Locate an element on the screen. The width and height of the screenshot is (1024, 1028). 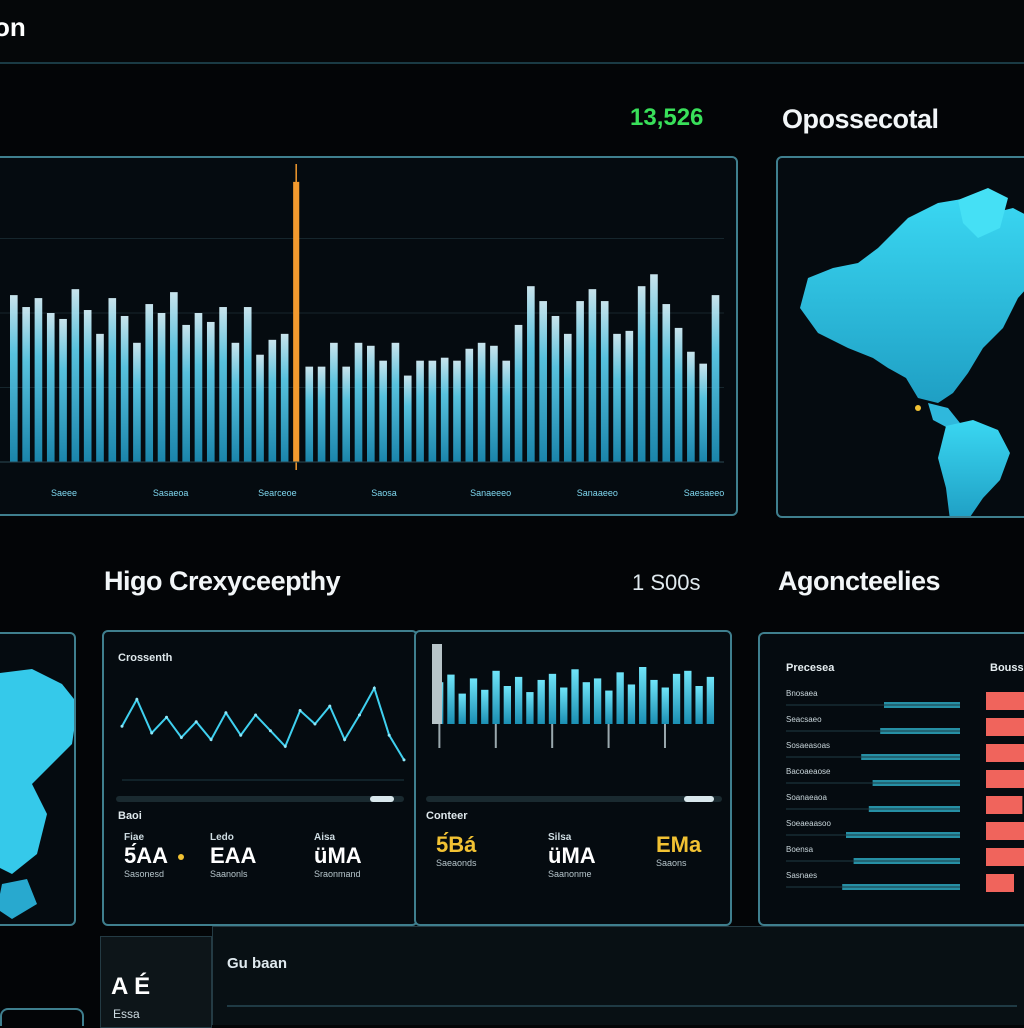
row-label: Bacoaeaose is located at coordinates (808, 771).